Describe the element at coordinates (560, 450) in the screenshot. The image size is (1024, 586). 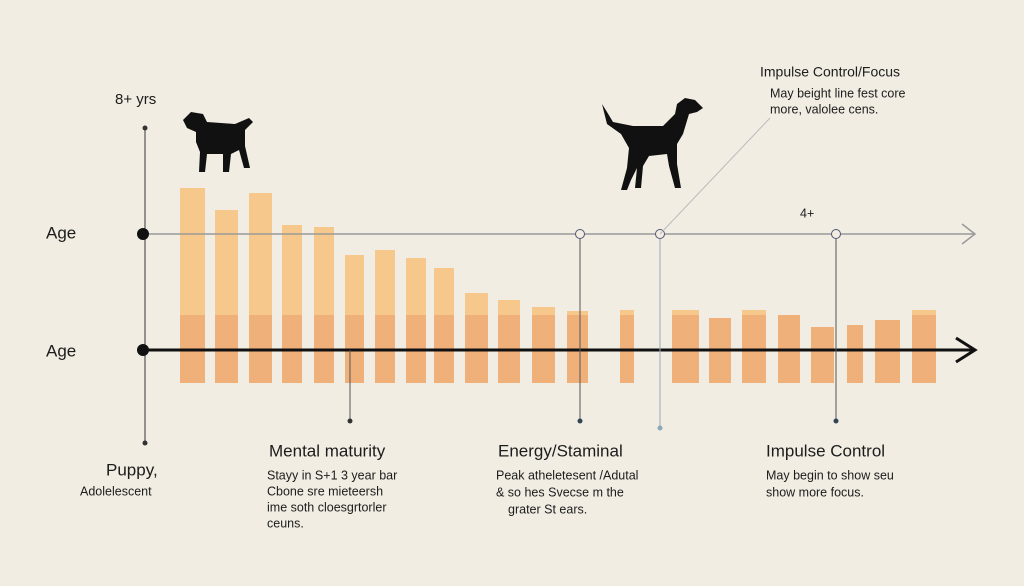
I see `stage-title: Energy/Staminal` at that location.